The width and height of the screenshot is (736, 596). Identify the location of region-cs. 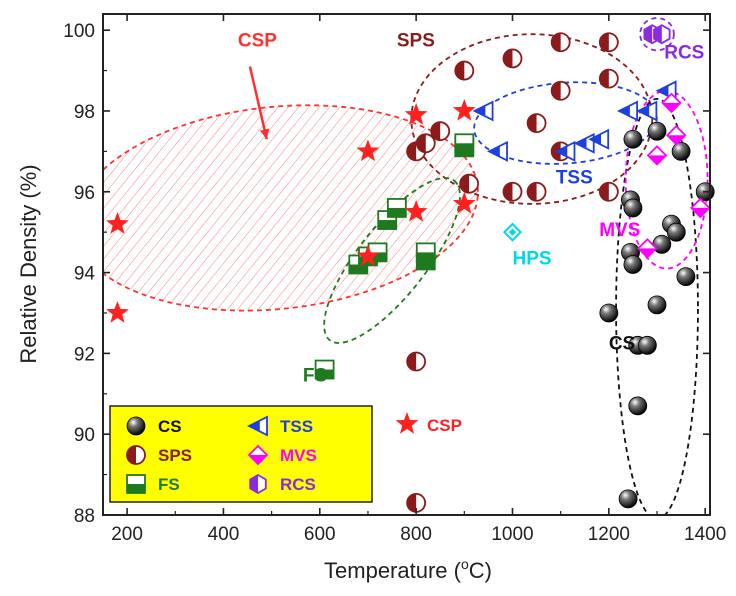
(657, 306).